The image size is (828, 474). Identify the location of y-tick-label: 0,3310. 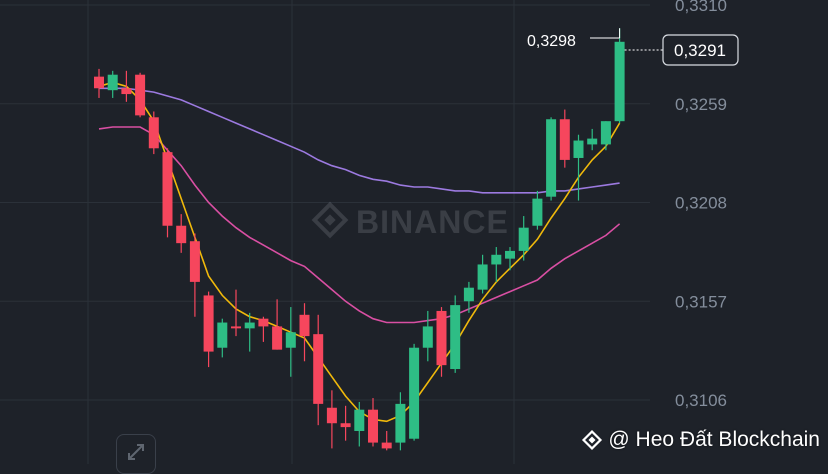
(701, 7).